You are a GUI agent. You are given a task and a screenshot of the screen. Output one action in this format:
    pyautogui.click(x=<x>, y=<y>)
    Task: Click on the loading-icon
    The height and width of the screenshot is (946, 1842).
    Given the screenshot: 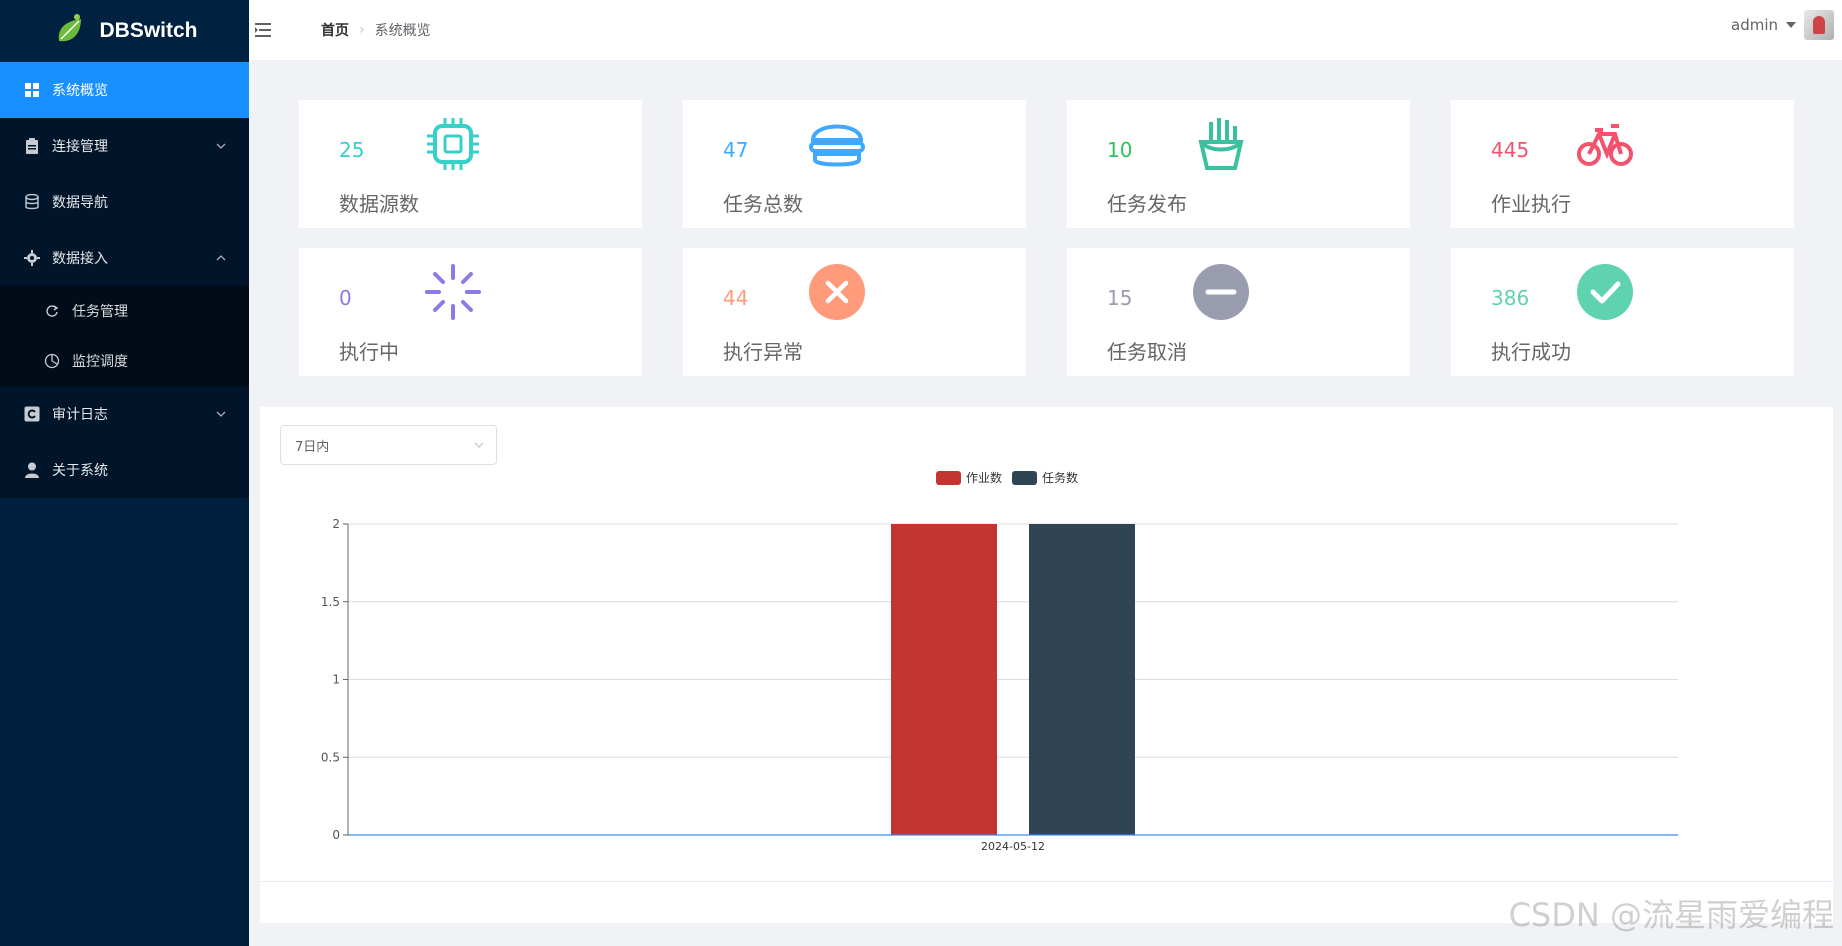 What is the action you would take?
    pyautogui.click(x=453, y=292)
    